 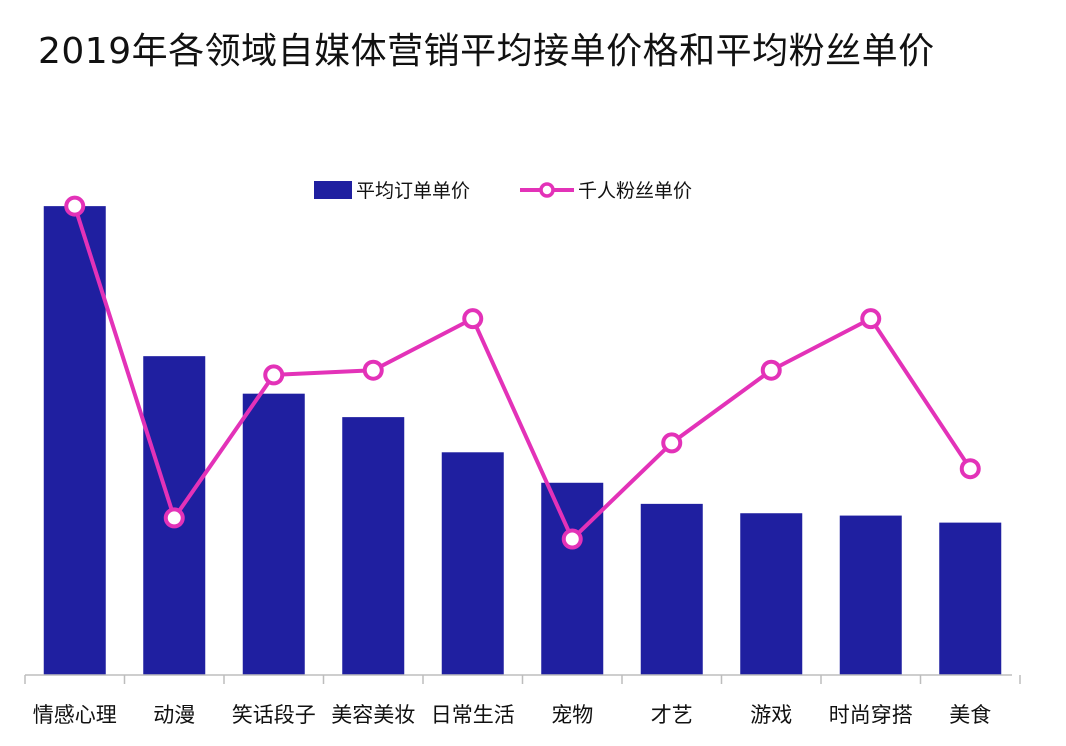 I want to click on x-axis-labels: 情感心理 动漫 笑话段子 美容美妆 日常生活 宠物 才艺 游戏 时尚穿搭 美食, so click(x=512, y=715).